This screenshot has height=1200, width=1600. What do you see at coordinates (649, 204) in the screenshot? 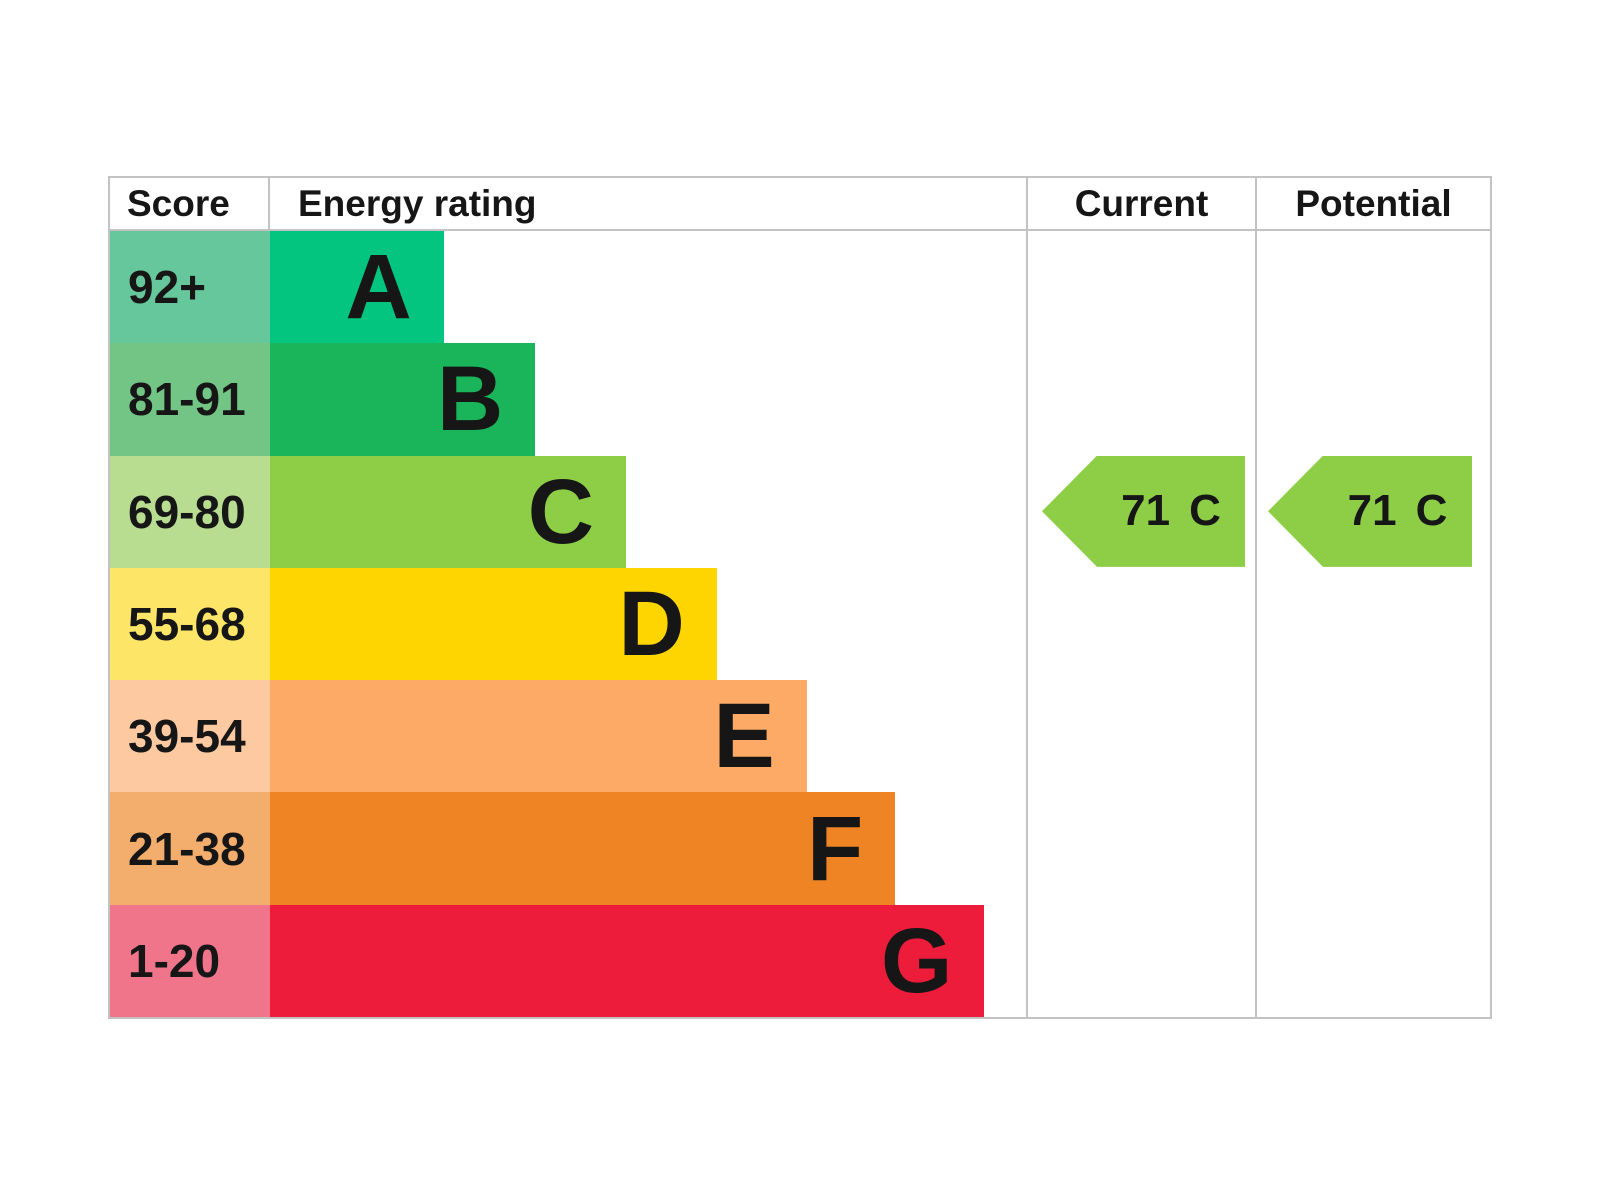
I see `header-energy-rating: Energy rating` at bounding box center [649, 204].